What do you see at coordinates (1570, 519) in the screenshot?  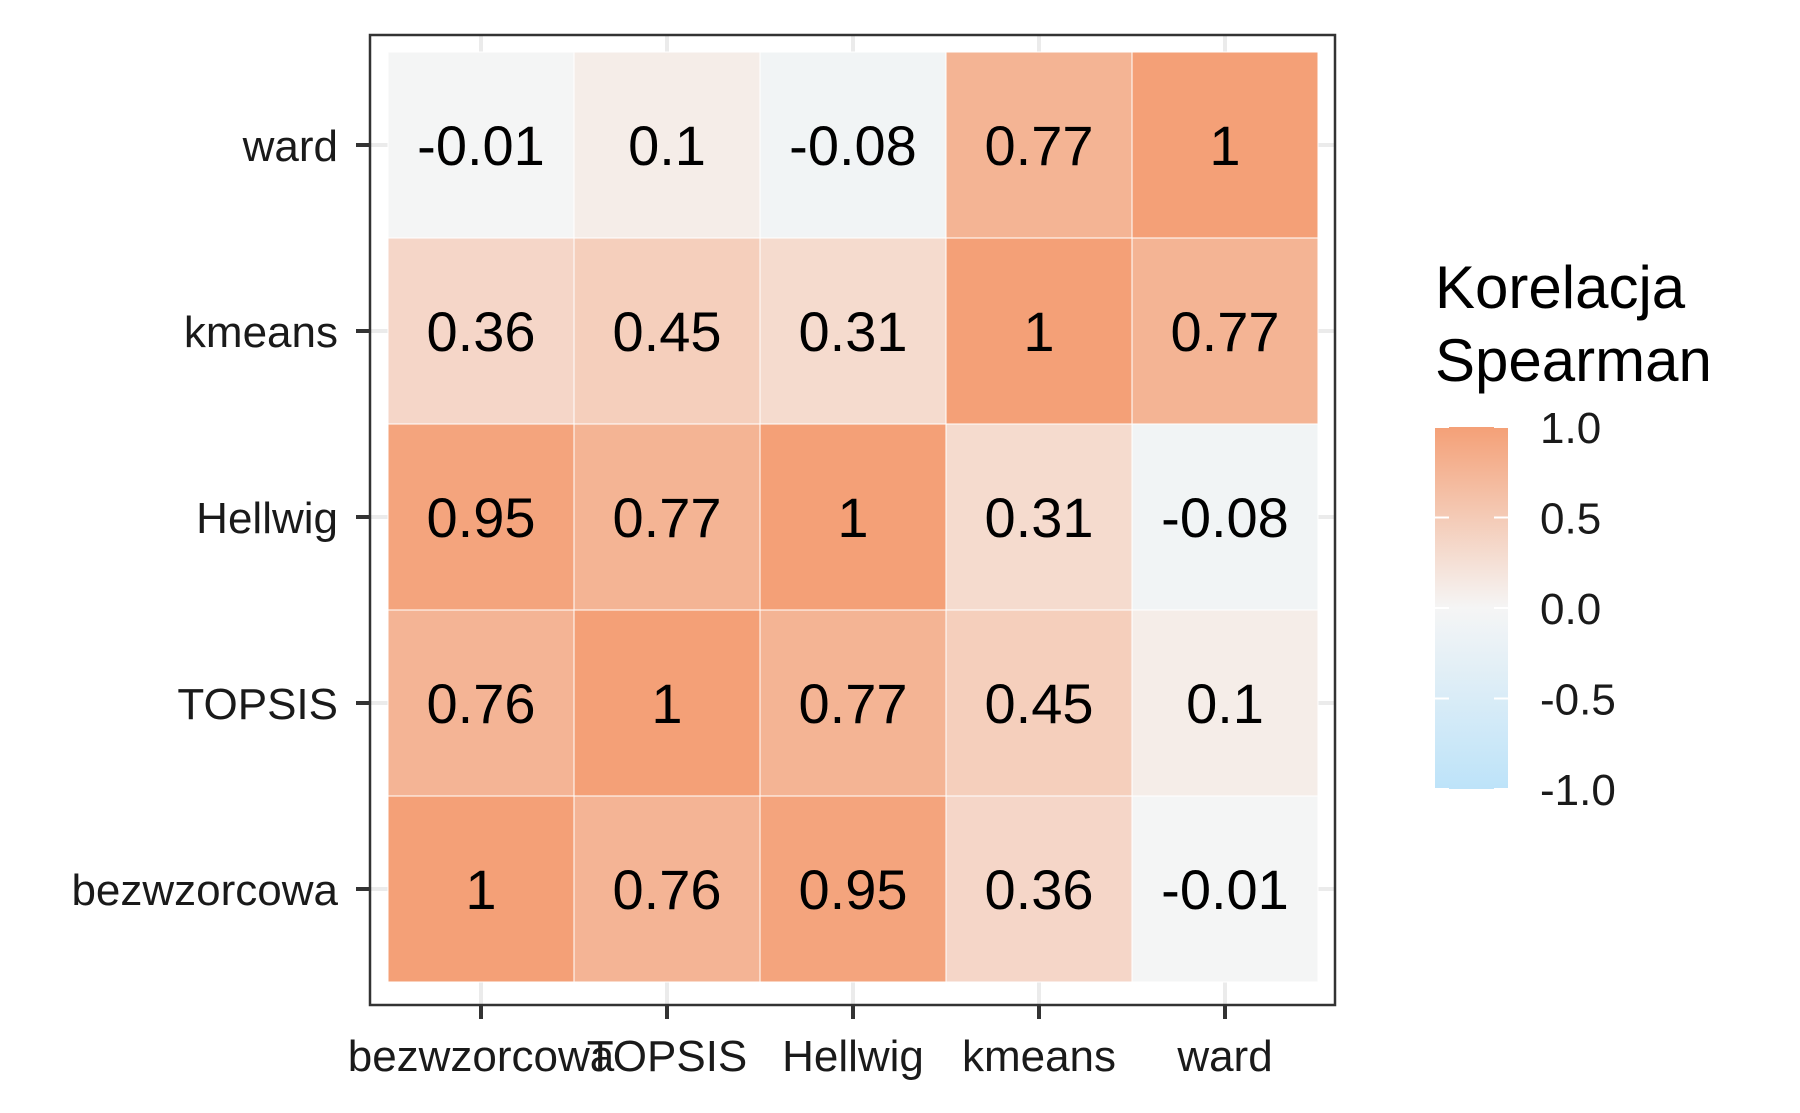 I see `legend-tick-label: 0.5` at bounding box center [1570, 519].